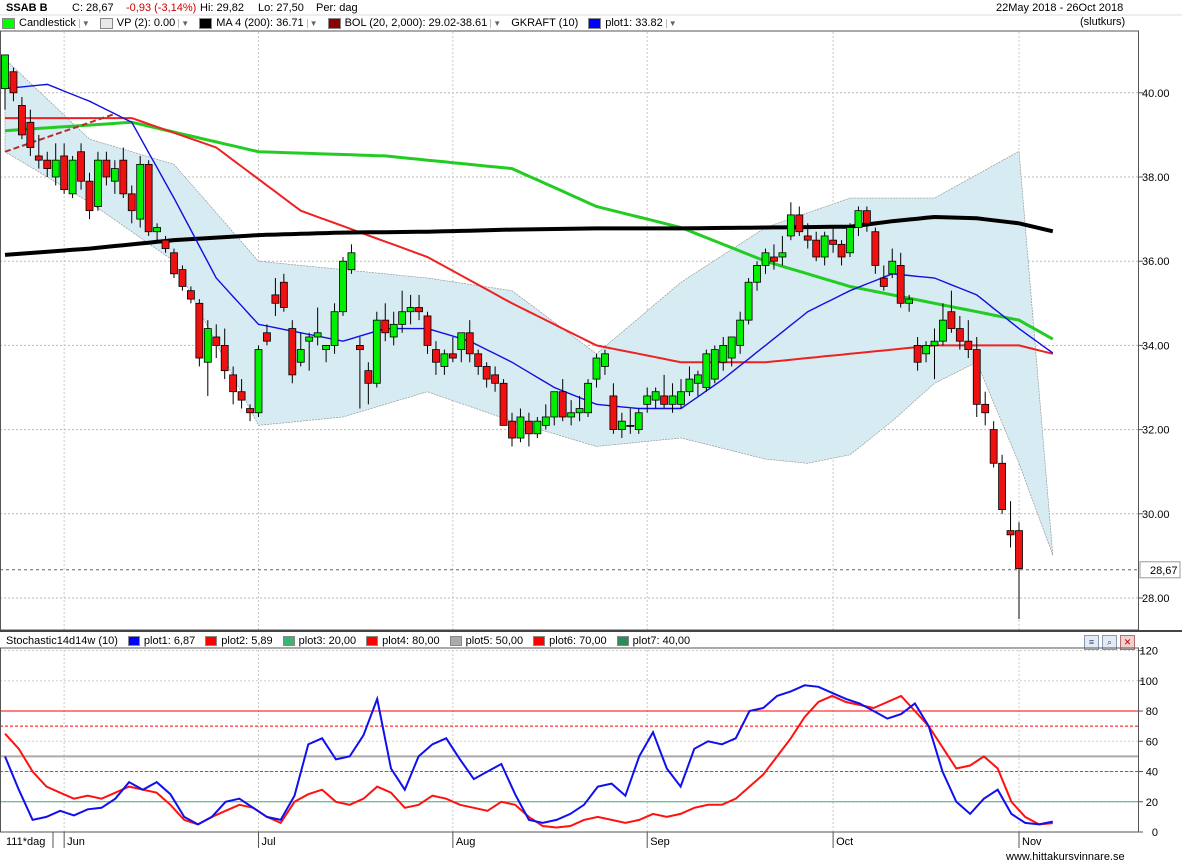 The width and height of the screenshot is (1182, 864). Describe the element at coordinates (544, 23) in the screenshot. I see `legend-item-gkraft: GKRAFT (10)` at that location.